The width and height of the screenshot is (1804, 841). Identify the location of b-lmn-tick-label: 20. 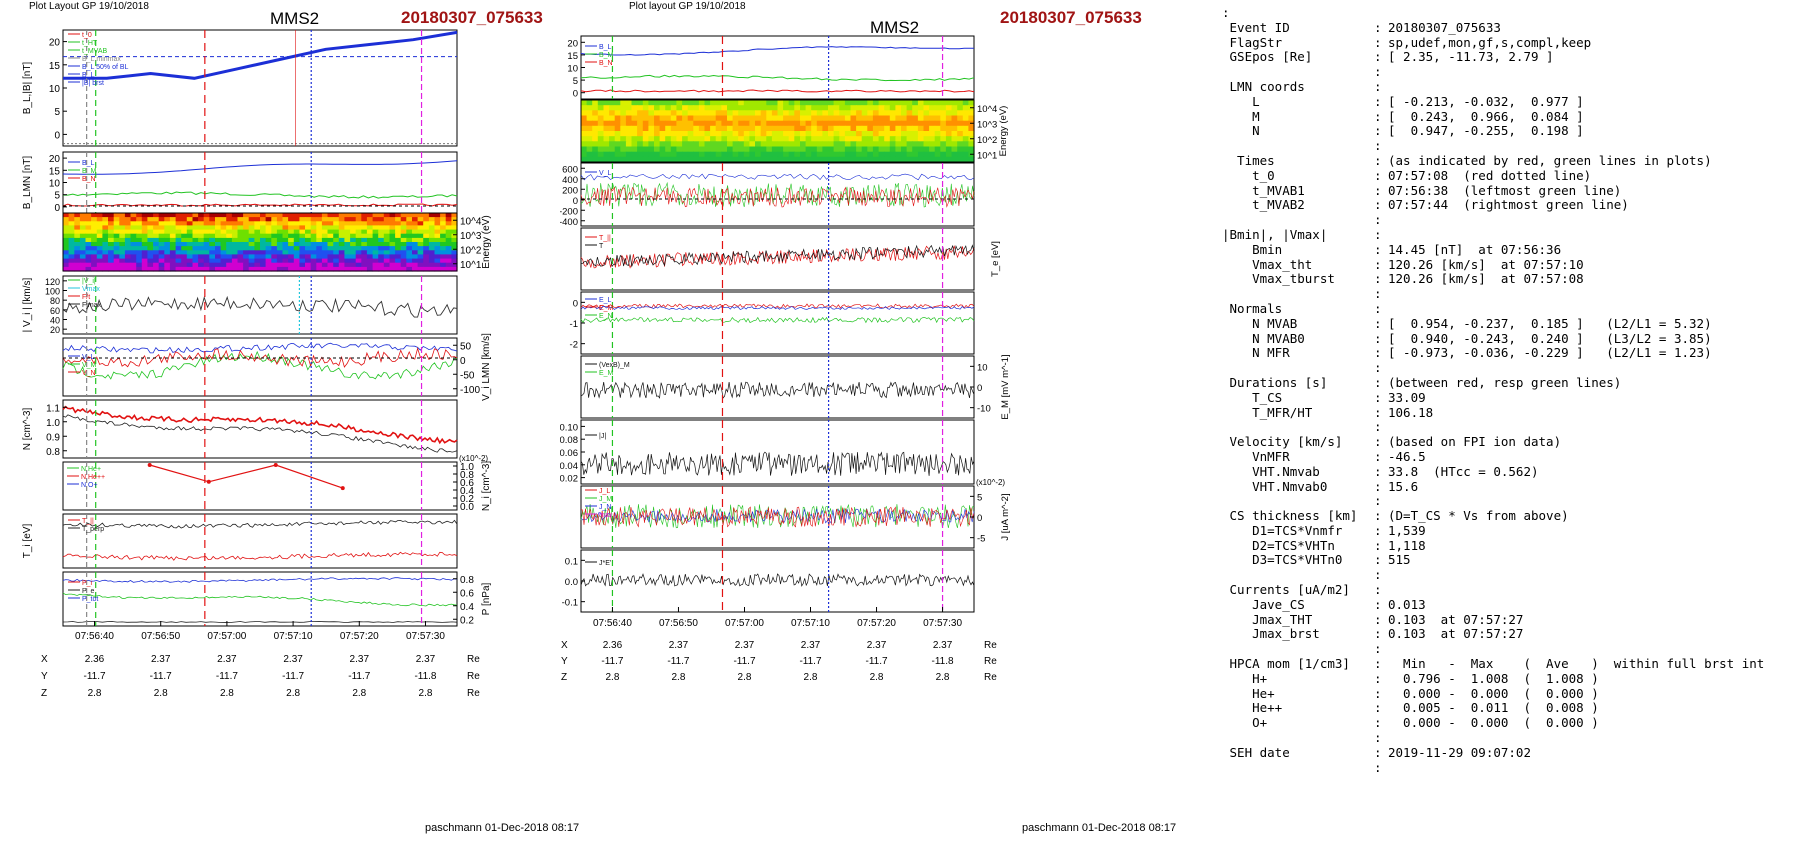
(55, 159).